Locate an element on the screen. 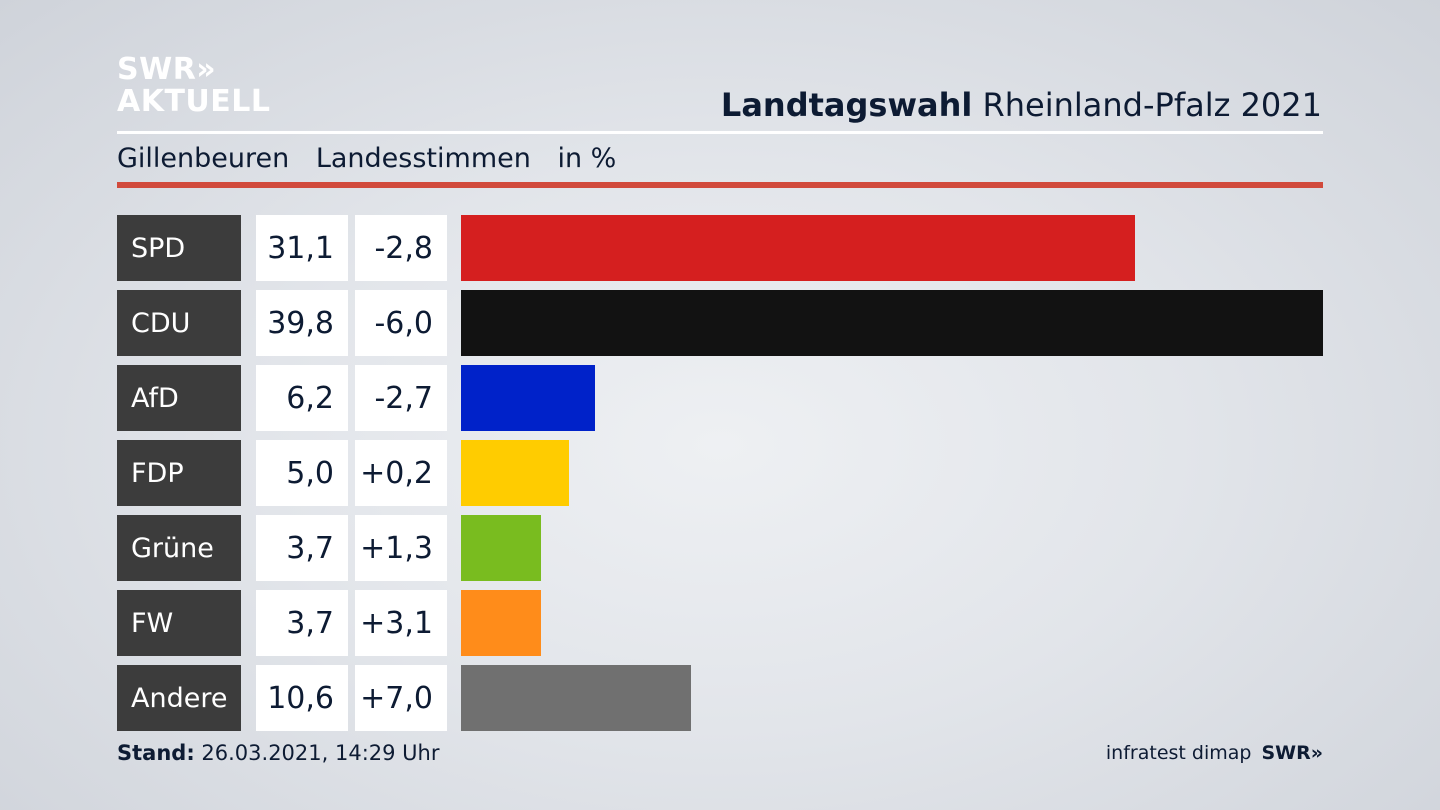 Image resolution: width=1440 pixels, height=810 pixels. value-label: 10,6 is located at coordinates (302, 698).